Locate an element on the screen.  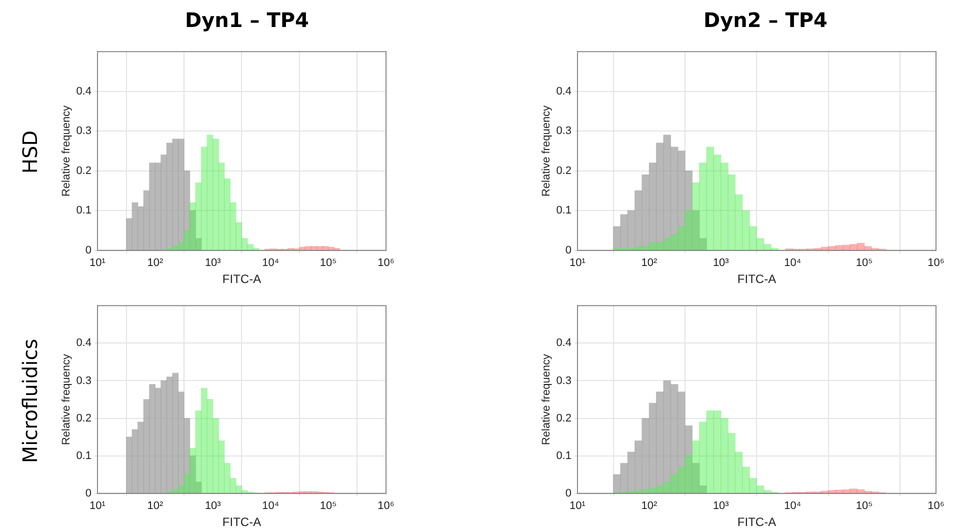
chart-title: Dyn1 – TP4 is located at coordinates (247, 20).